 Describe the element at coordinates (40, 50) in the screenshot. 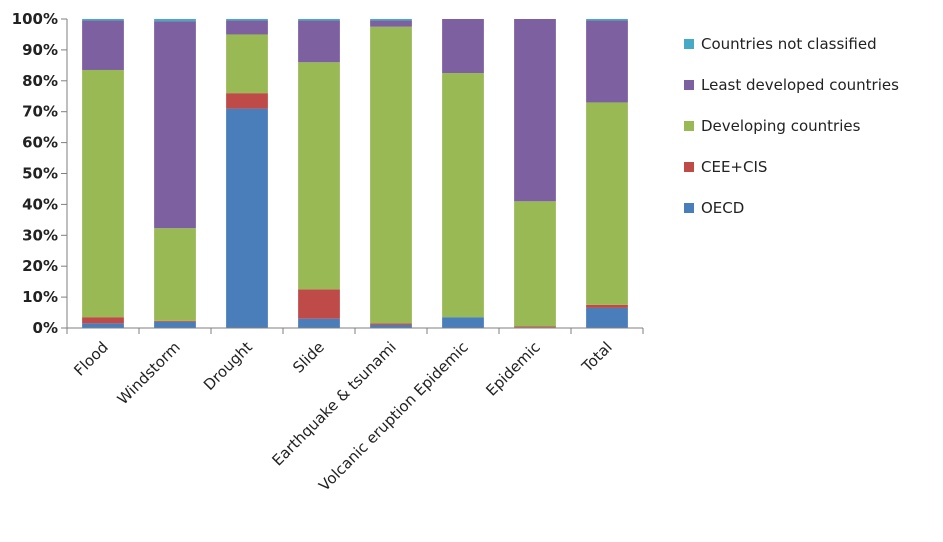

I see `y-tick-label: 90%` at that location.